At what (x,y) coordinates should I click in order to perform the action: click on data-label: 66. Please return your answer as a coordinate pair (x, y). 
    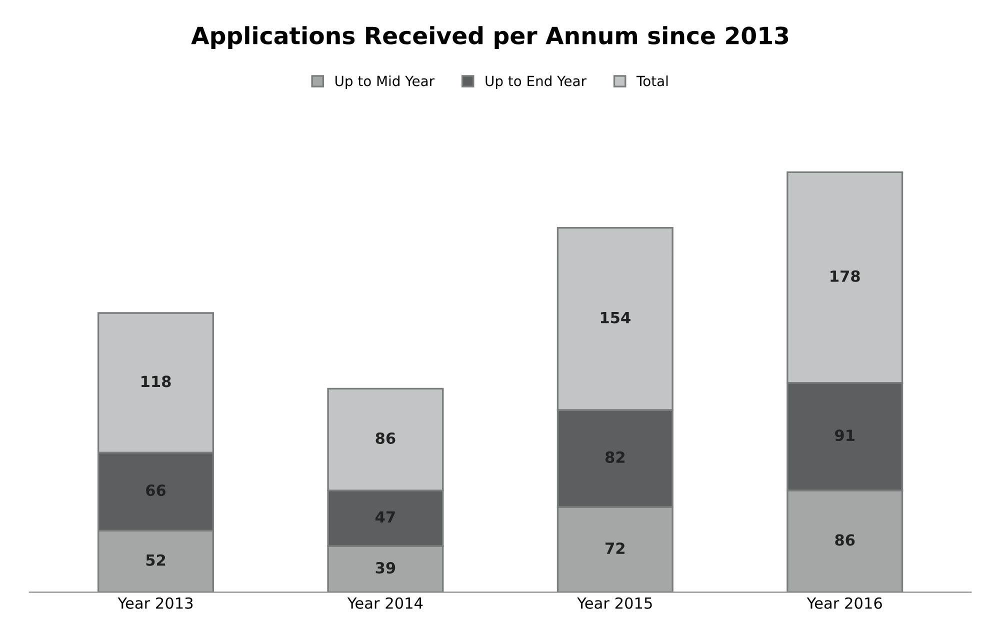
    Looking at the image, I should click on (156, 490).